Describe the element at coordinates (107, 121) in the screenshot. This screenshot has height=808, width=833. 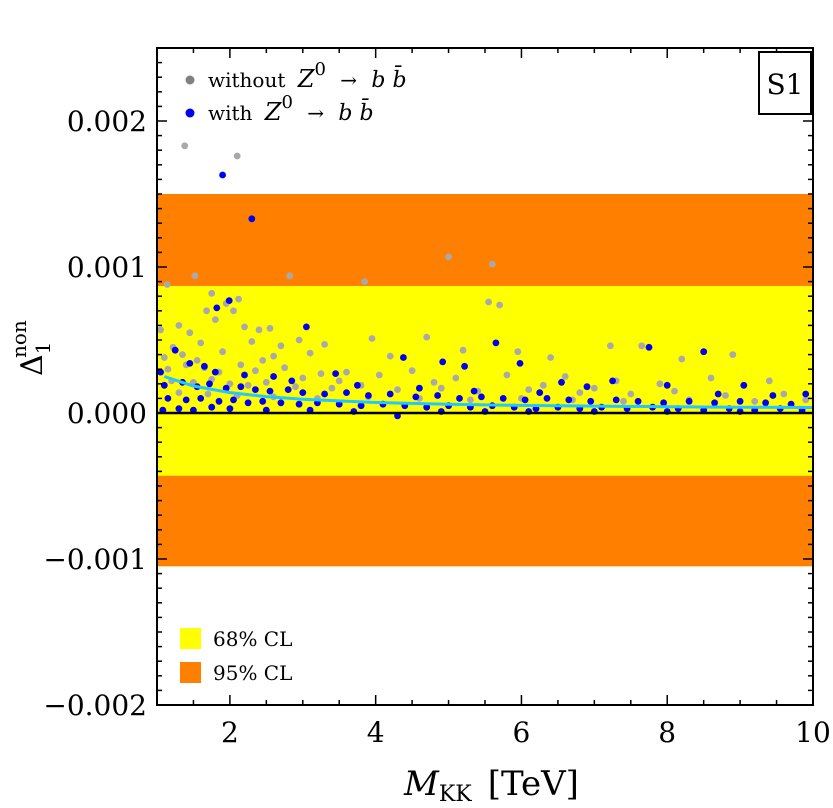
I see `y-tick-label: 0.002` at that location.